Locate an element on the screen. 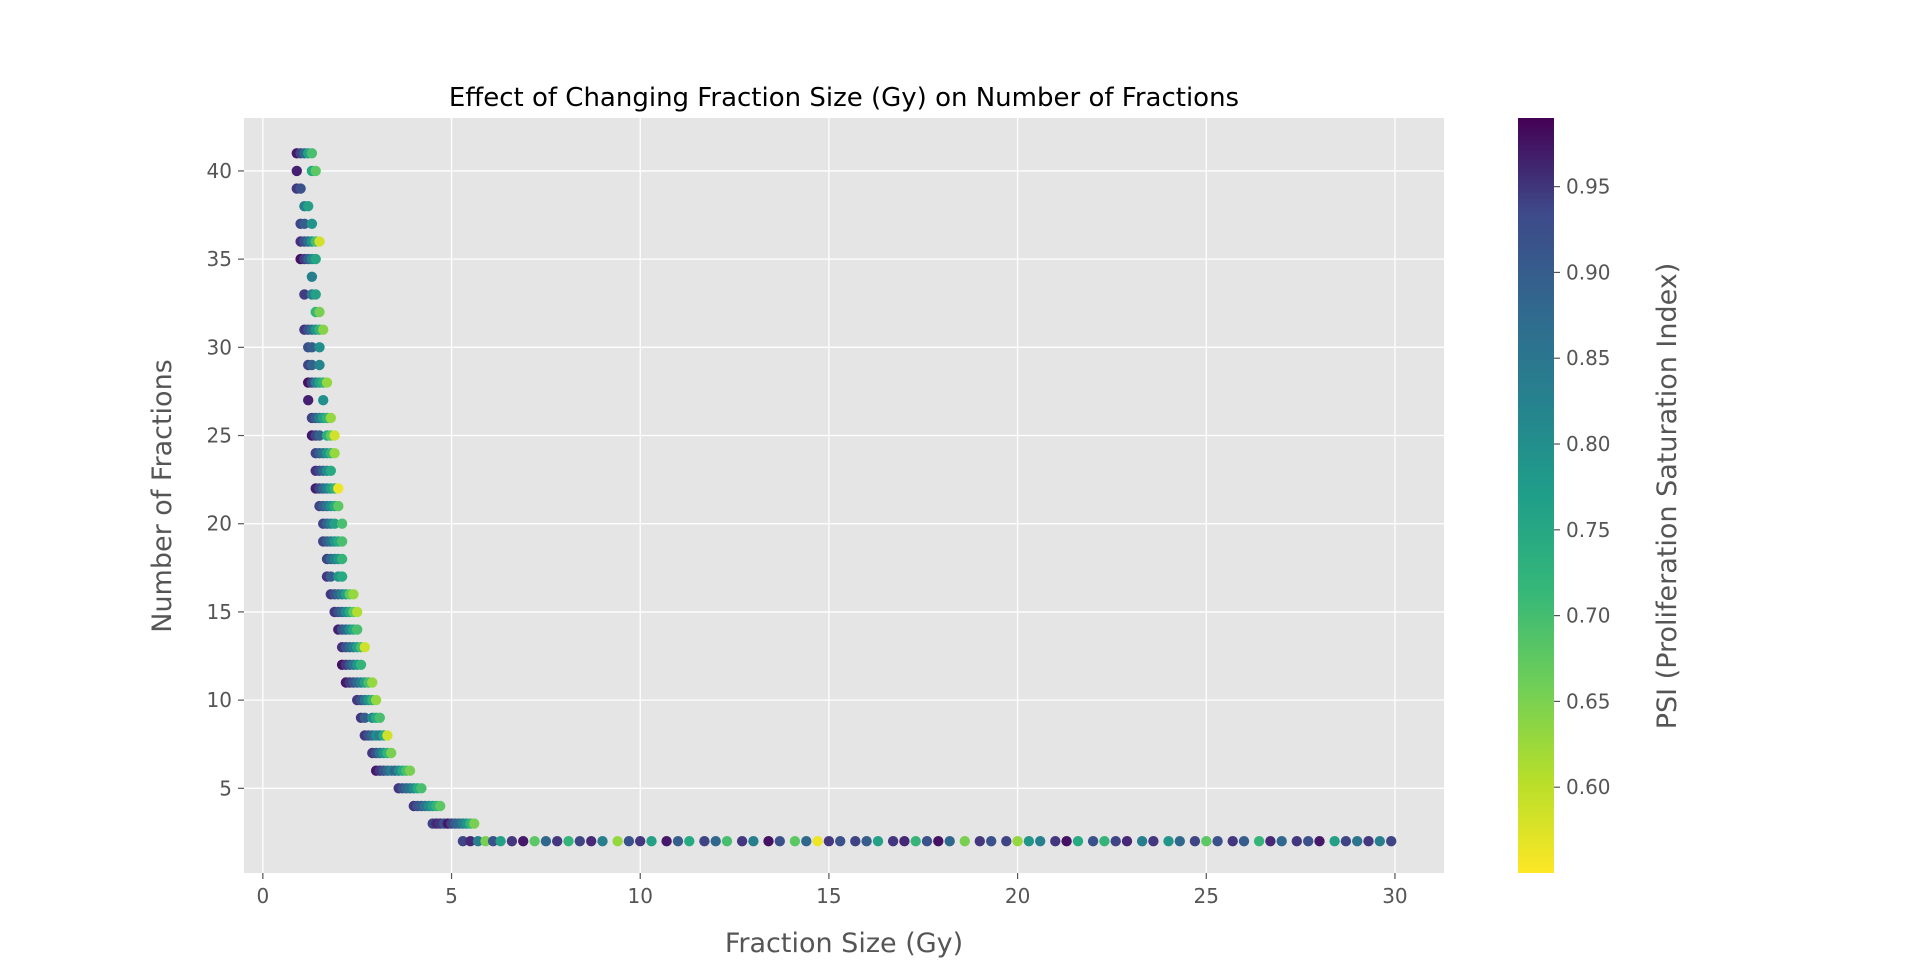 This screenshot has width=1920, height=973. colorbar-tick-label: 0.60 is located at coordinates (1588, 787).